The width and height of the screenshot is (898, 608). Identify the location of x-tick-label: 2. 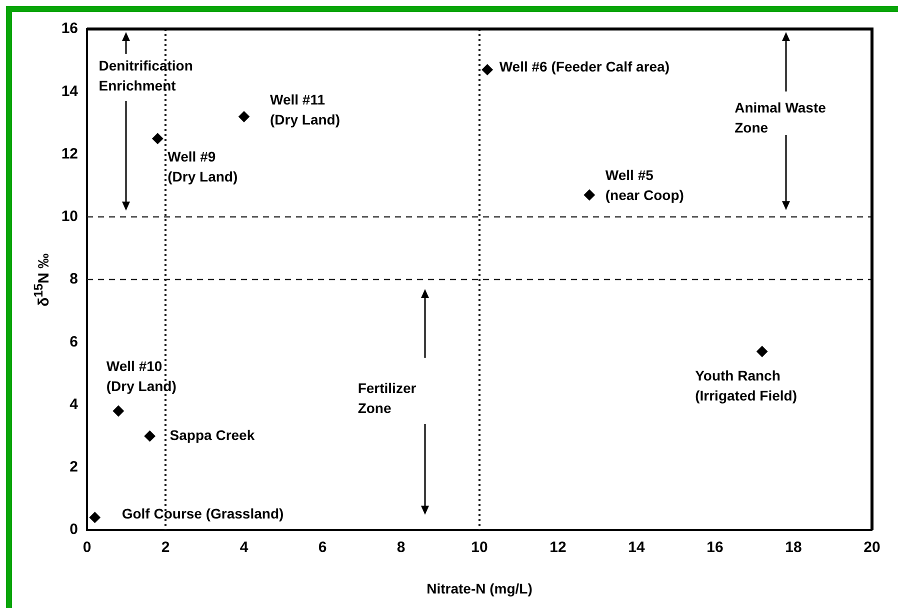
(165, 547).